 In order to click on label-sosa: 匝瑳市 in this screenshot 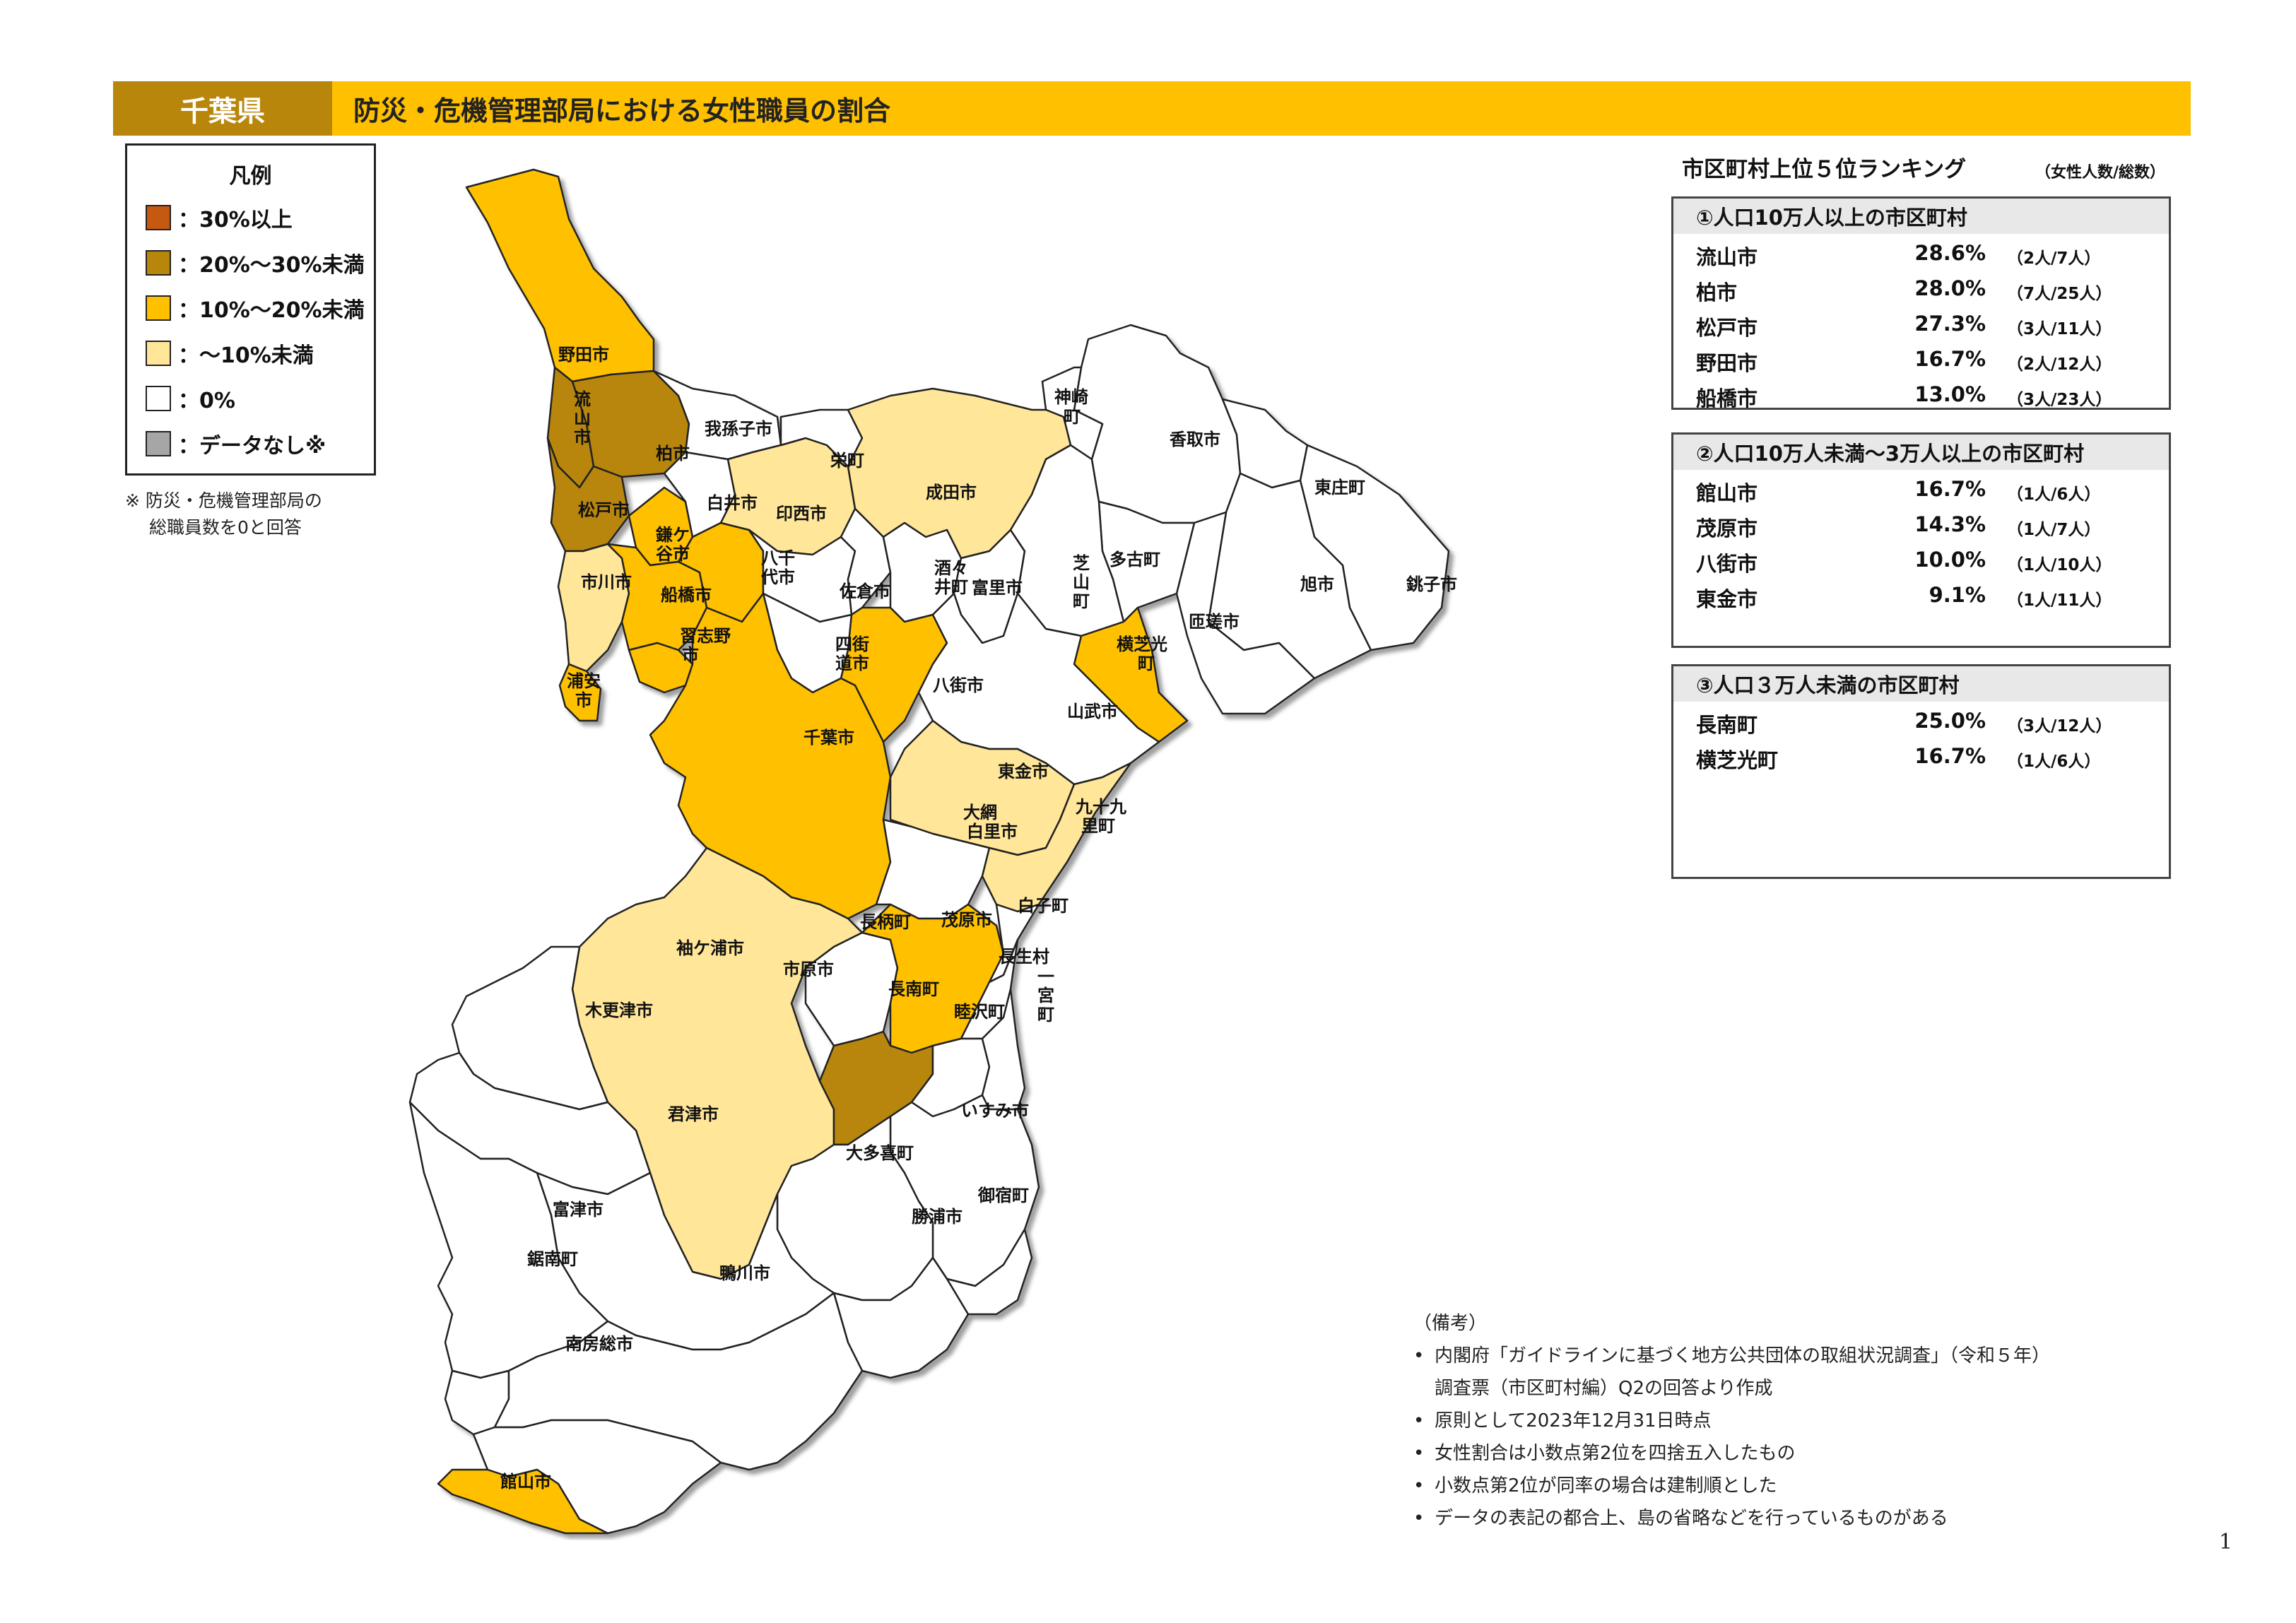, I will do `click(1214, 622)`.